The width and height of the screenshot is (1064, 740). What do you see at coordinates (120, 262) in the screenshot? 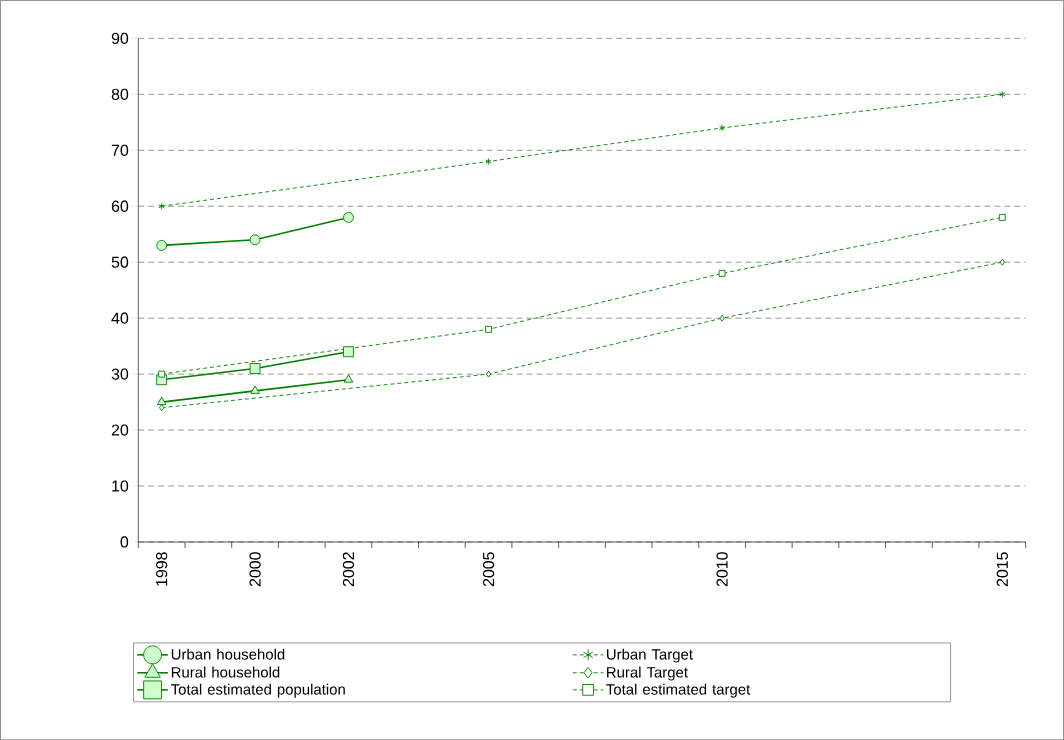
I see `y-tick-label: 50` at bounding box center [120, 262].